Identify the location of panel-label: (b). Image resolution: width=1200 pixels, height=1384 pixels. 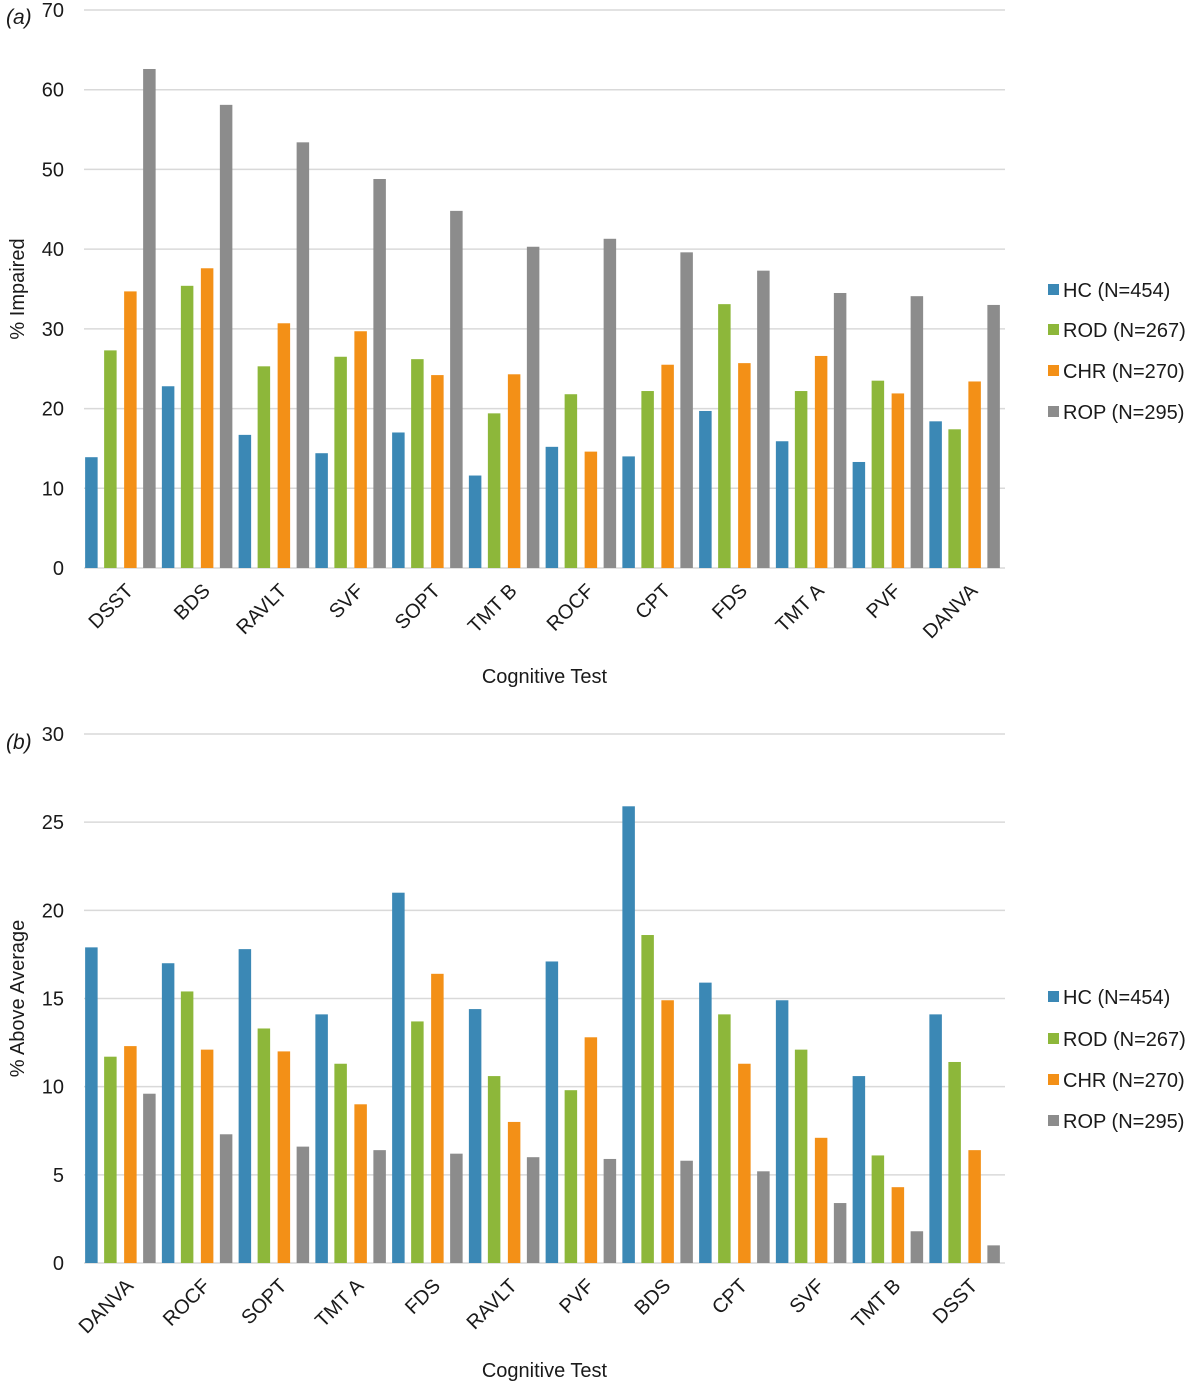
(19, 742).